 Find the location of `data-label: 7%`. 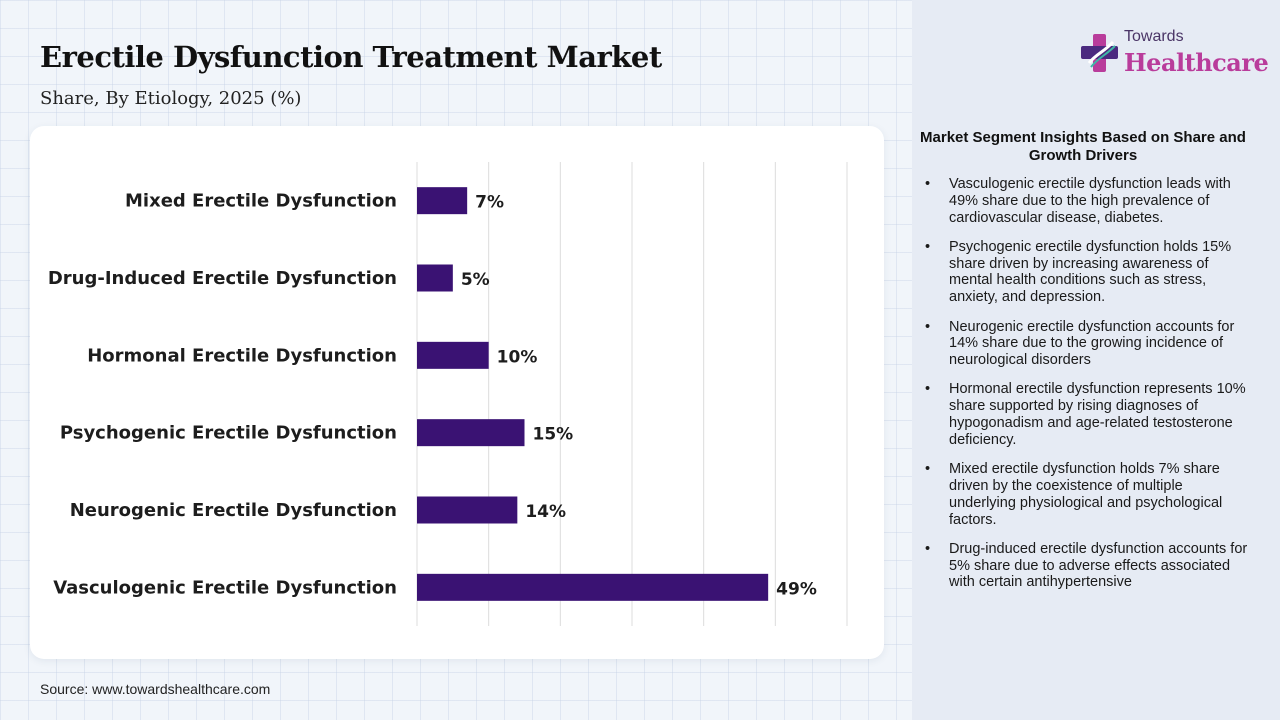

data-label: 7% is located at coordinates (489, 203).